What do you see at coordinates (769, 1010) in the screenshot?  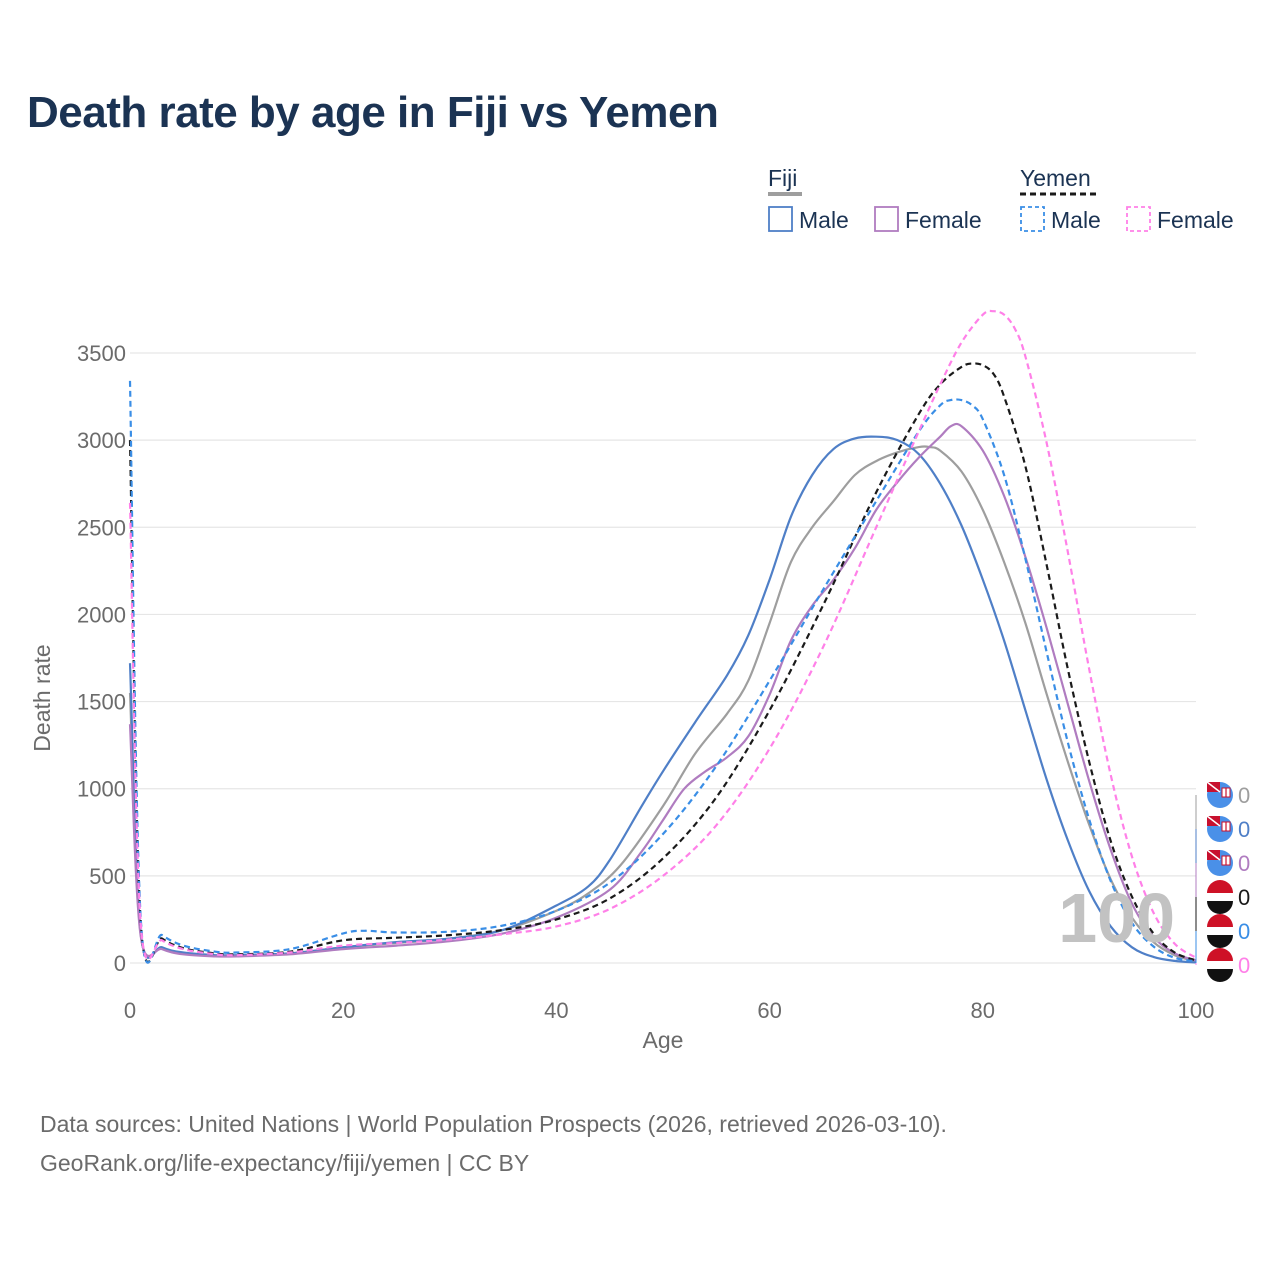 I see `x-tick-label: 60` at bounding box center [769, 1010].